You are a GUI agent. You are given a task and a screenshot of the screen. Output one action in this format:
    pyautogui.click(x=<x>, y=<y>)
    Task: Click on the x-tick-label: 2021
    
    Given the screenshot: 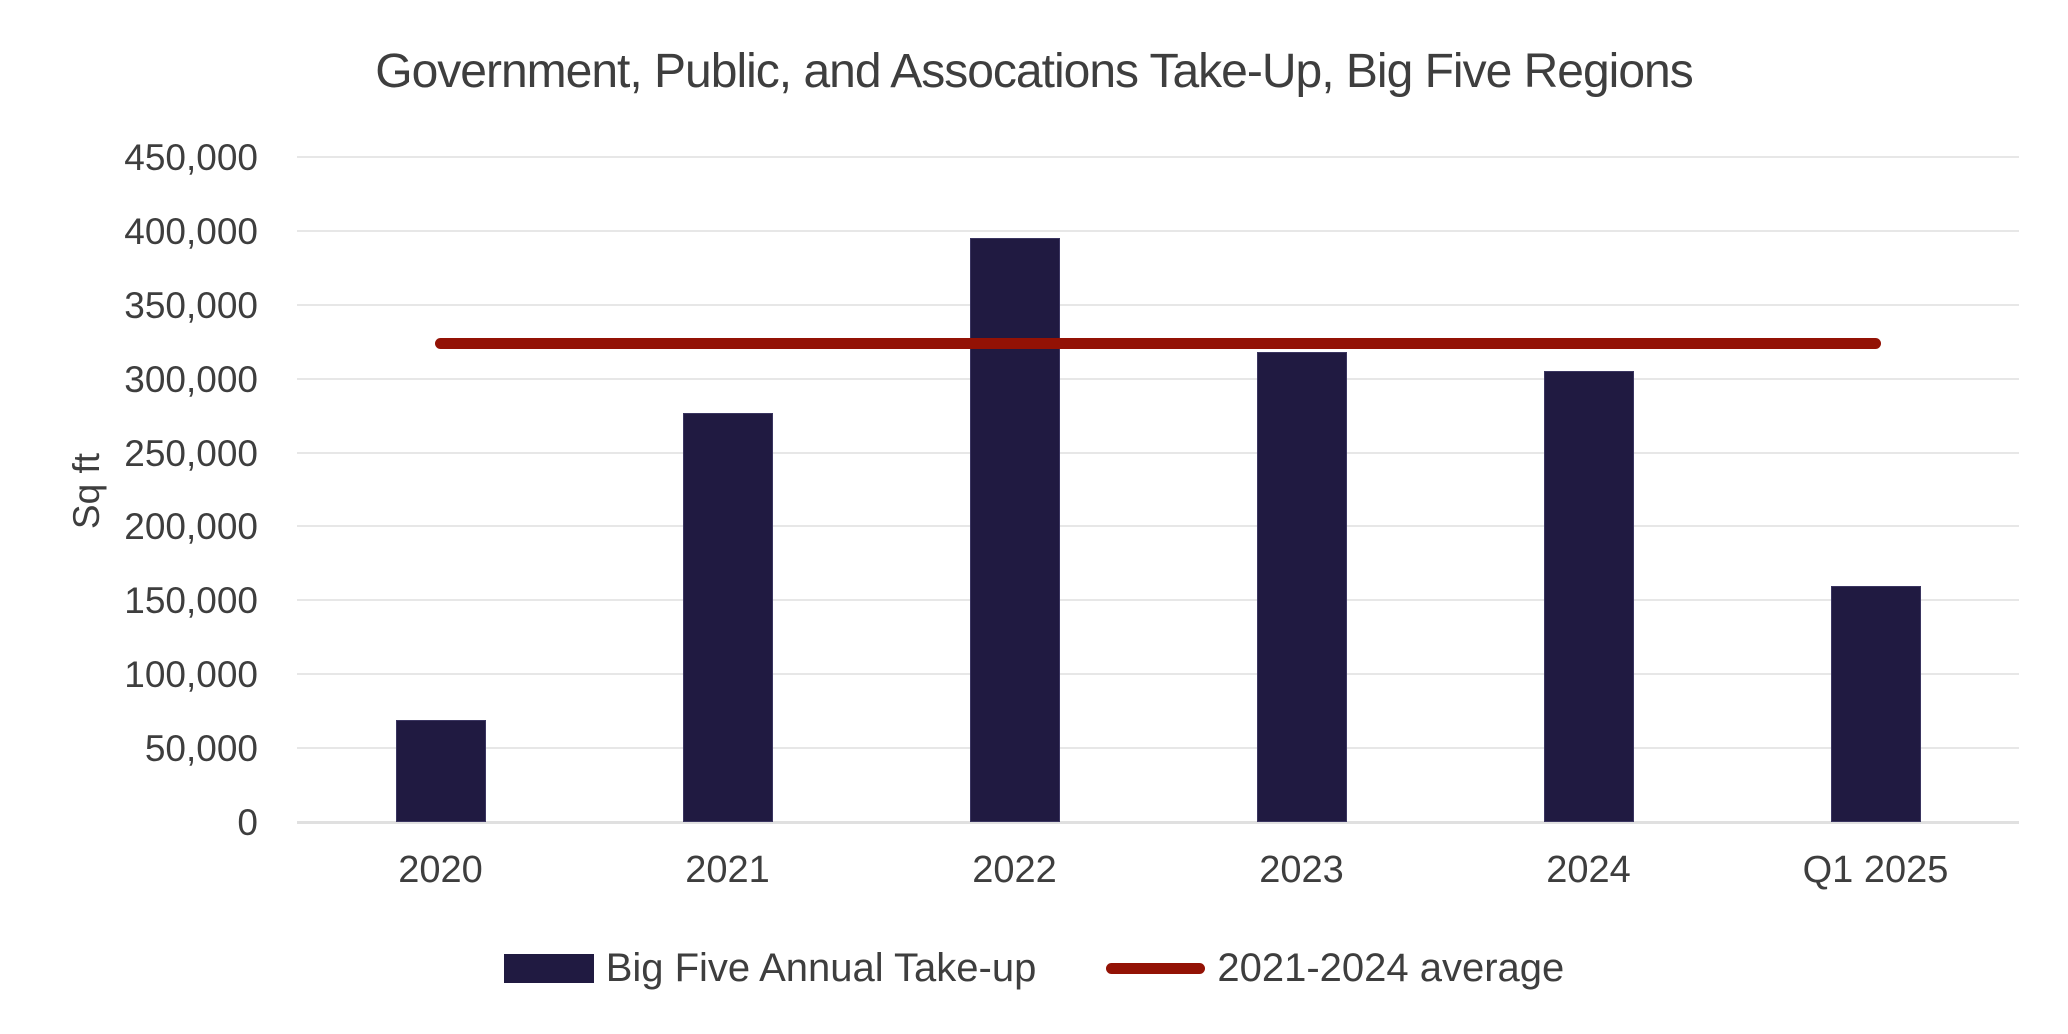 What is the action you would take?
    pyautogui.click(x=727, y=870)
    